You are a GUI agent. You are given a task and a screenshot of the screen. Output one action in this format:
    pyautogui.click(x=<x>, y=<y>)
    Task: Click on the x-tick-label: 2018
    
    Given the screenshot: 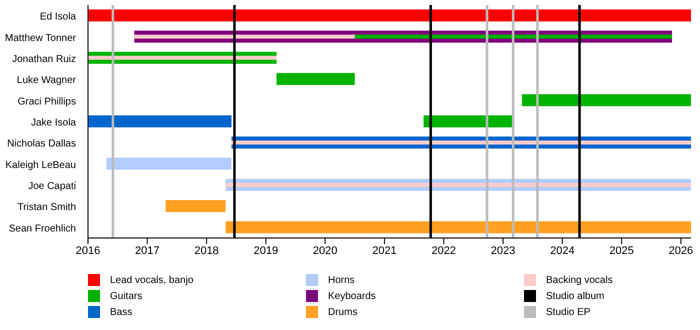 What is the action you would take?
    pyautogui.click(x=206, y=250)
    